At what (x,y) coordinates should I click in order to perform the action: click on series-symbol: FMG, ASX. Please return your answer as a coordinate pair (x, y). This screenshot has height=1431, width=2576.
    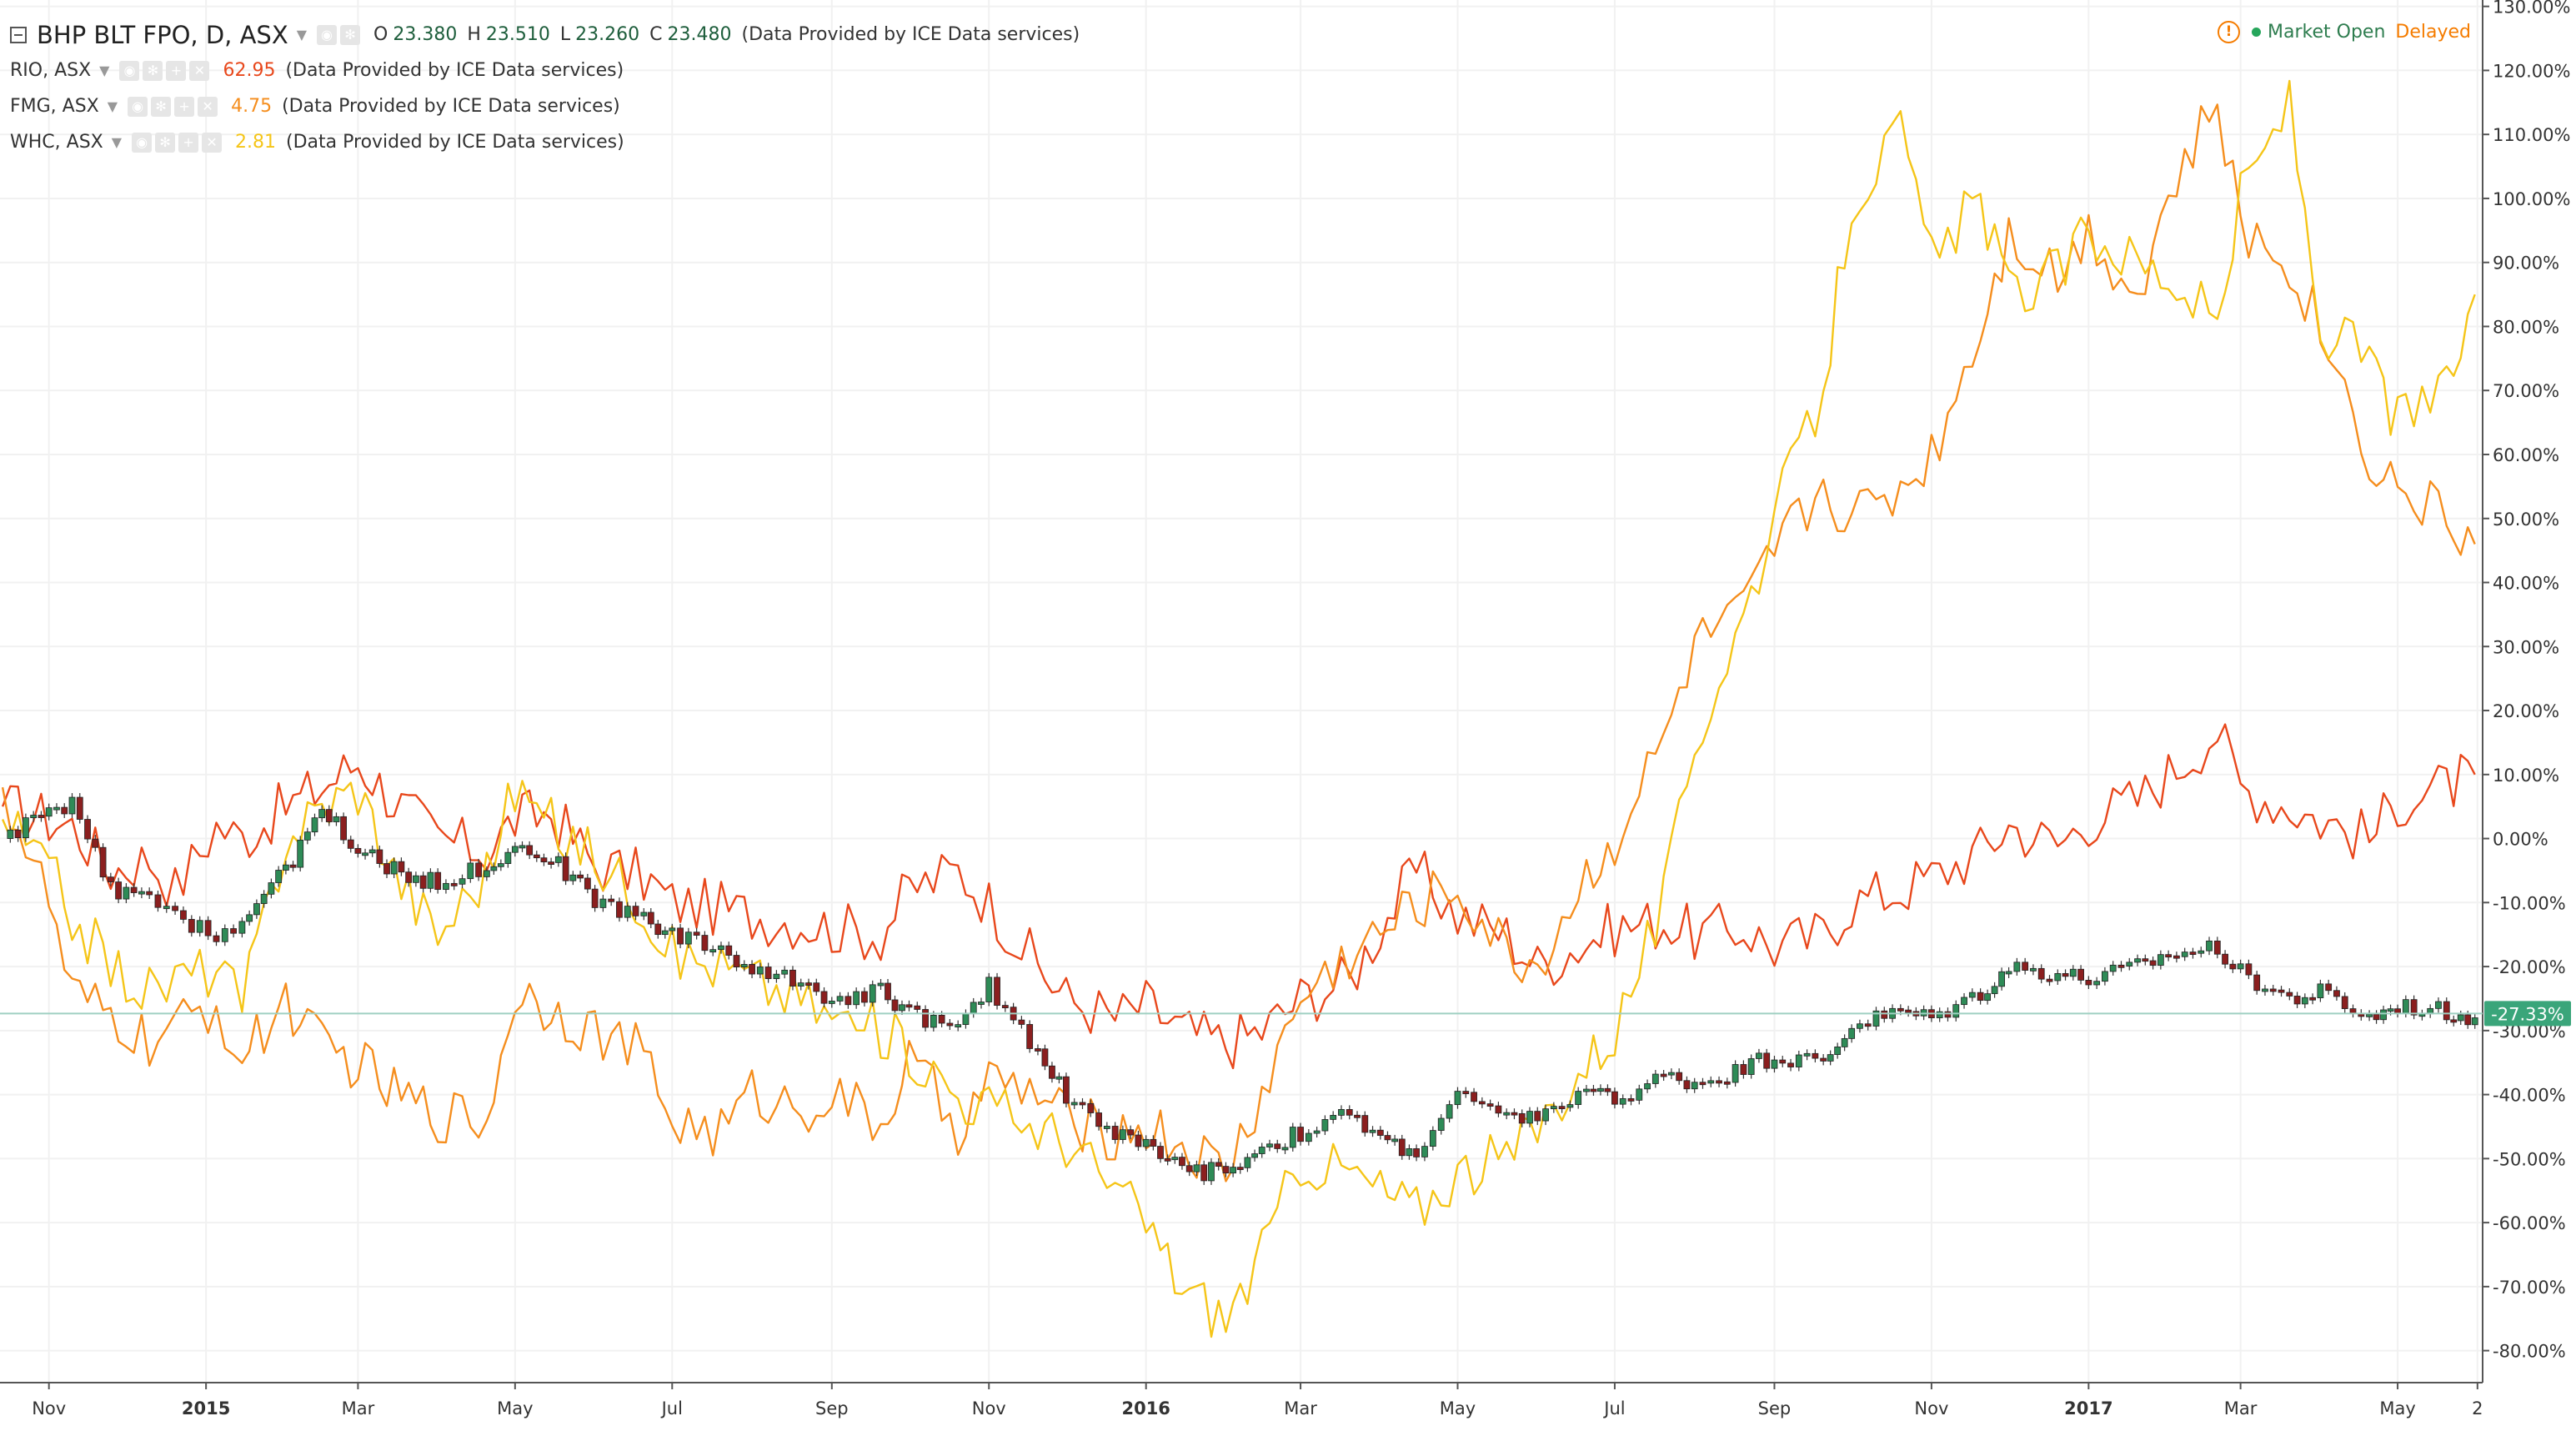
    Looking at the image, I should click on (54, 106).